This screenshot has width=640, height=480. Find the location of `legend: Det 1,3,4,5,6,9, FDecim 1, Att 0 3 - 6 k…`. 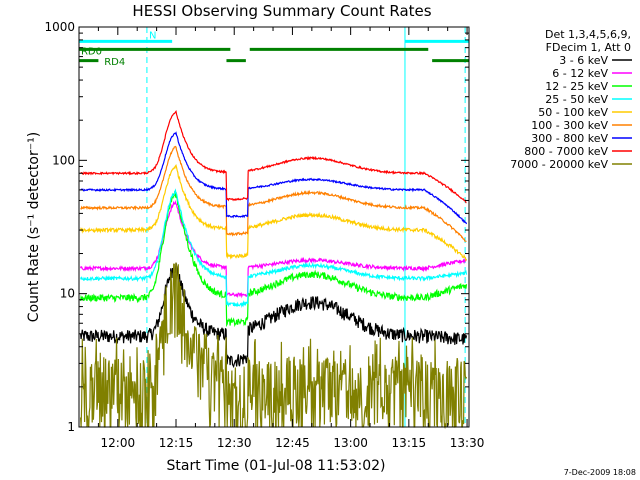

legend: Det 1,3,4,5,6,9, FDecim 1, Att 0 3 - 6 k… is located at coordinates (571, 99).